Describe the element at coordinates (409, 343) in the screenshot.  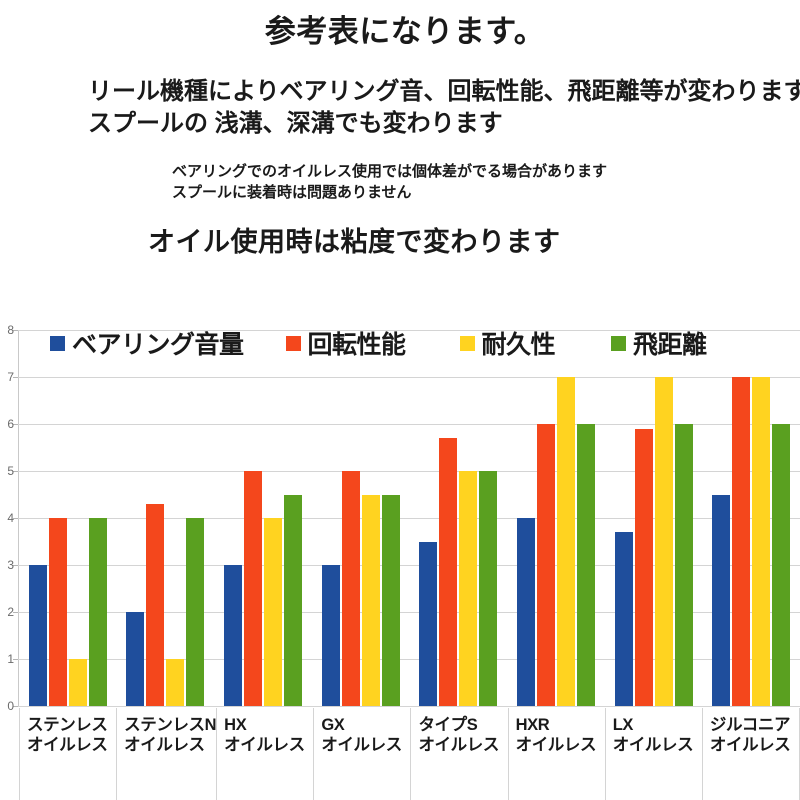
I see `chart-legend: ベアリング音量 回転性能 耐久性 飛距離` at that location.